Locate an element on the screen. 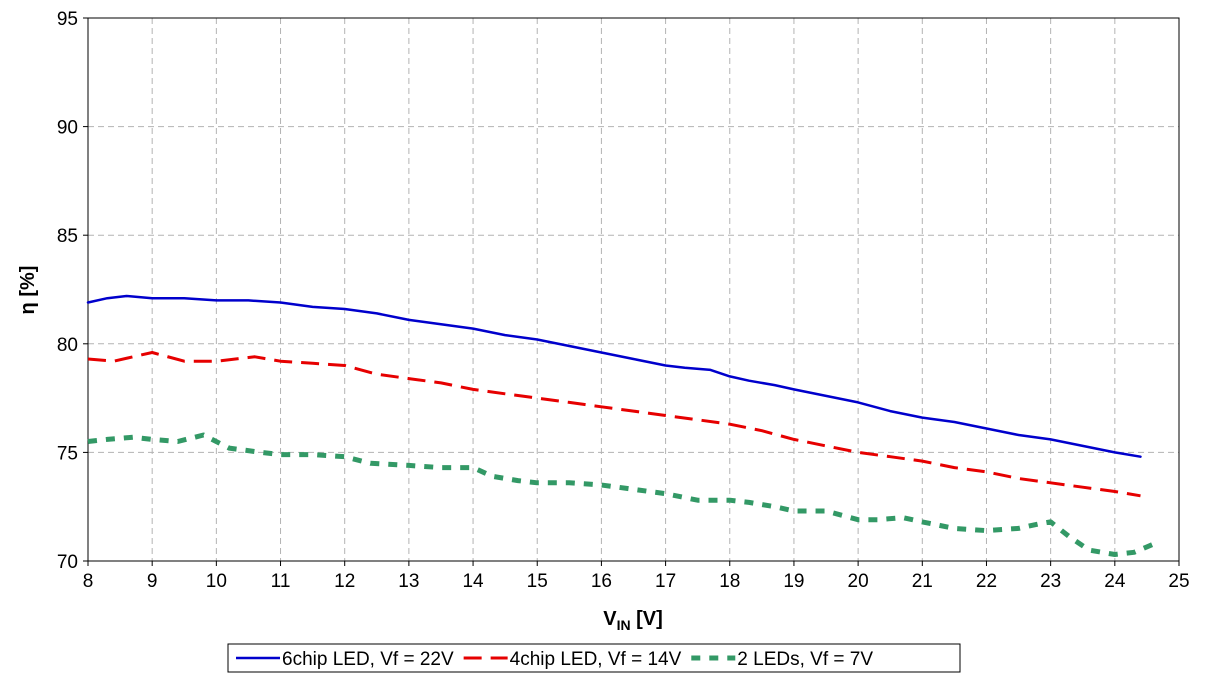 This screenshot has height=678, width=1205. y-tick-label: 90 is located at coordinates (67, 128).